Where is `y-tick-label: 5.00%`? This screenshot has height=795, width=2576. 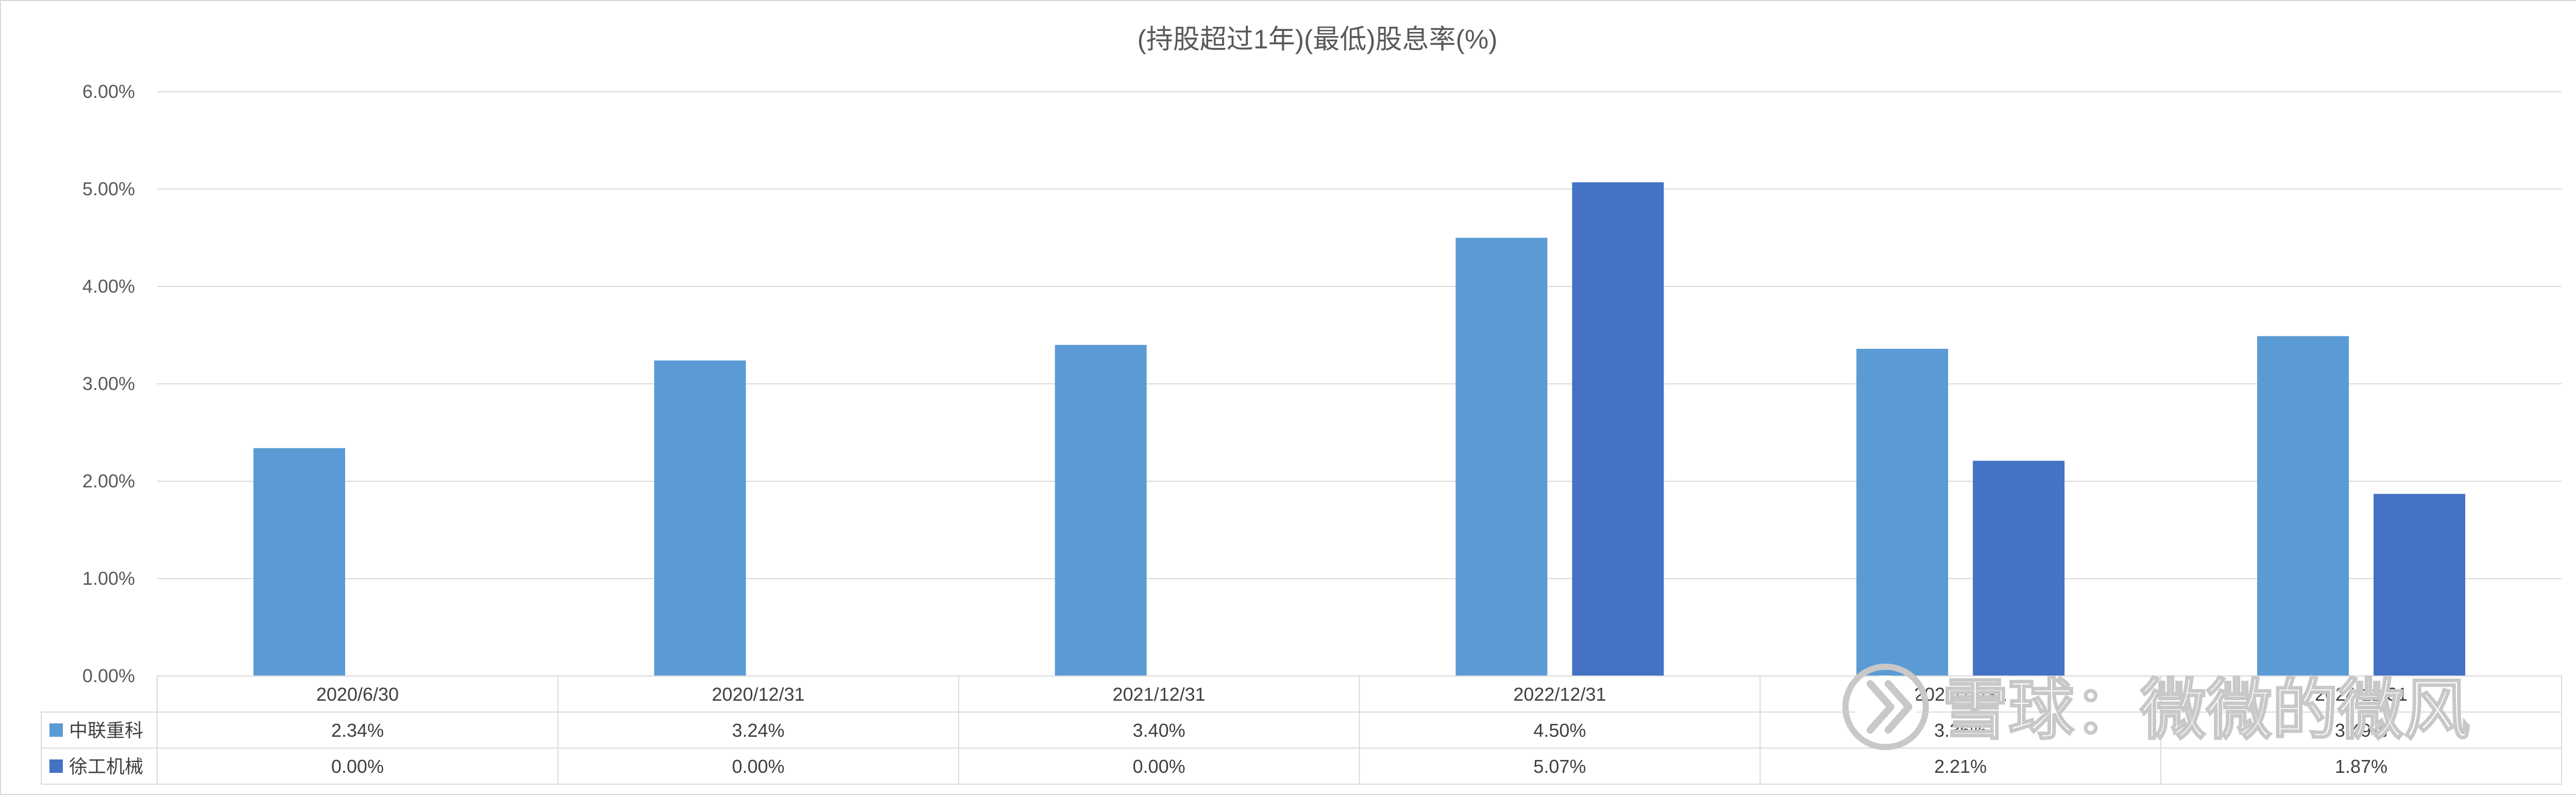
y-tick-label: 5.00% is located at coordinates (108, 189).